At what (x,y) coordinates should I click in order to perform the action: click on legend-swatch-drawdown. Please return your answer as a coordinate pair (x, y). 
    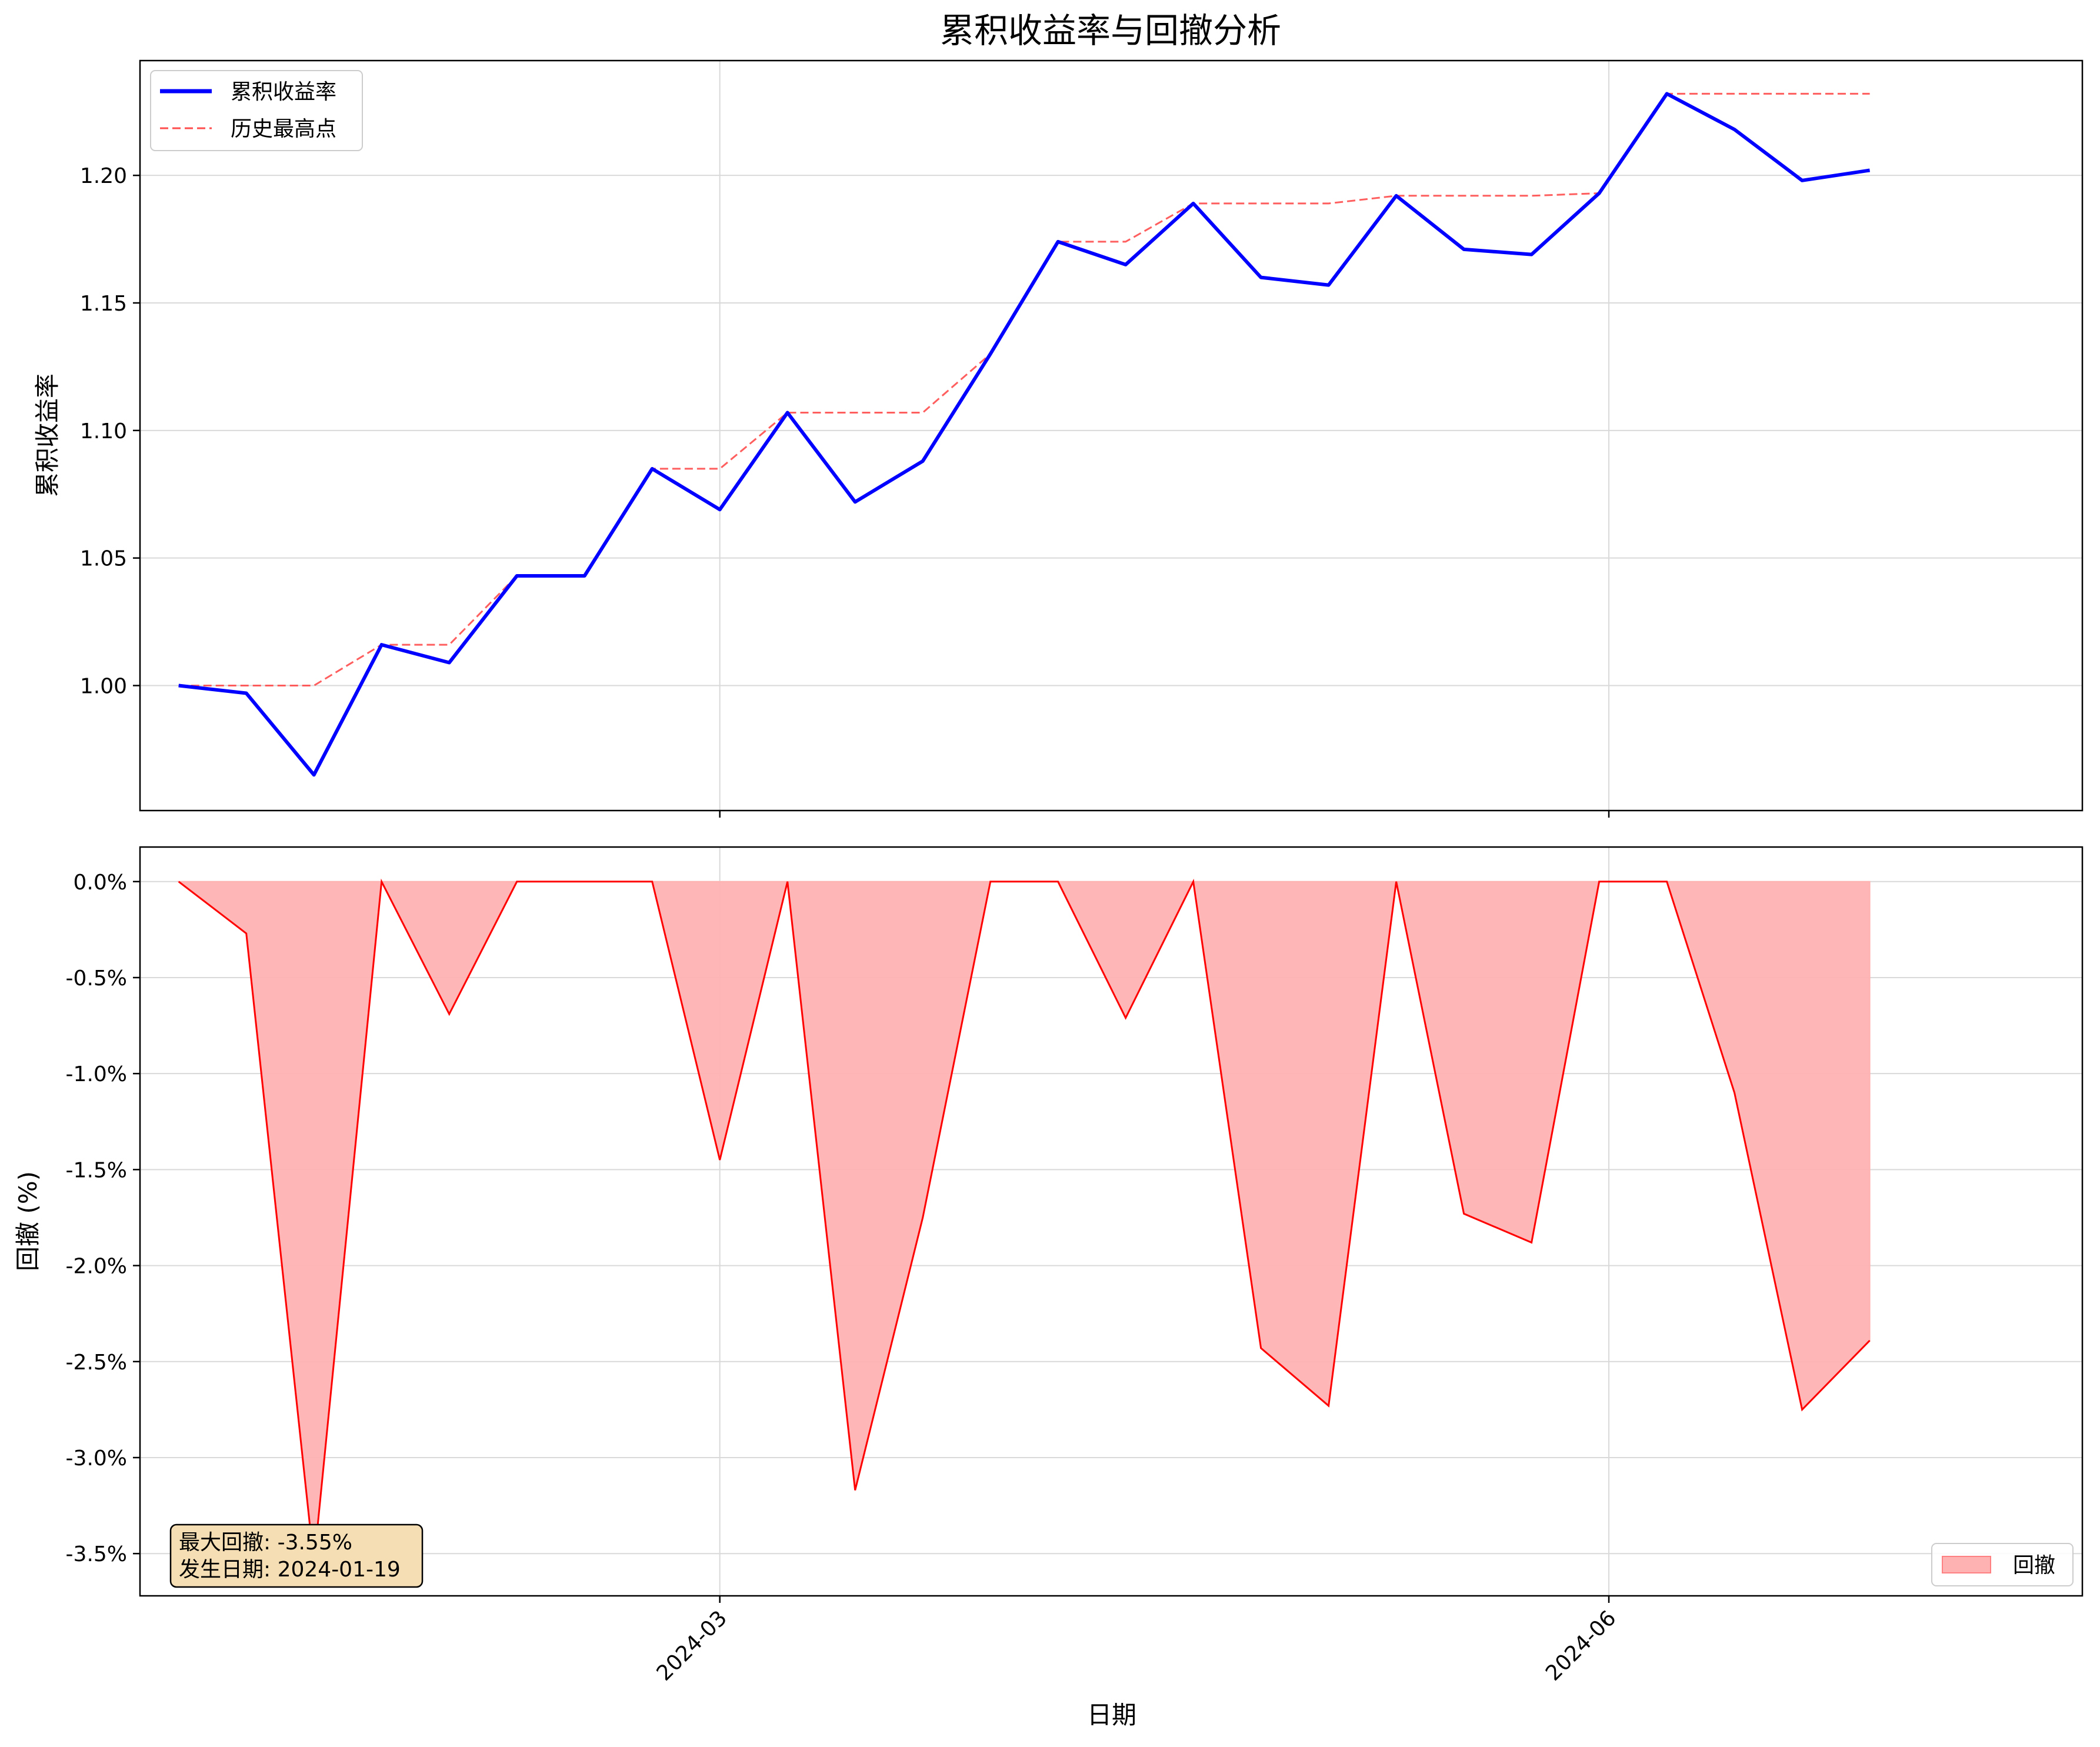
    Looking at the image, I should click on (1966, 1564).